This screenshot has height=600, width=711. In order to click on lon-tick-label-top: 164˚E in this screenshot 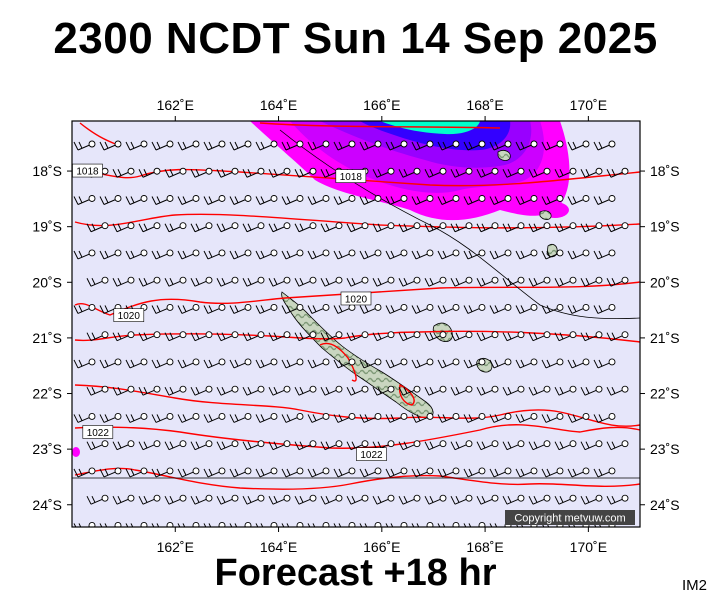, I will do `click(278, 105)`.